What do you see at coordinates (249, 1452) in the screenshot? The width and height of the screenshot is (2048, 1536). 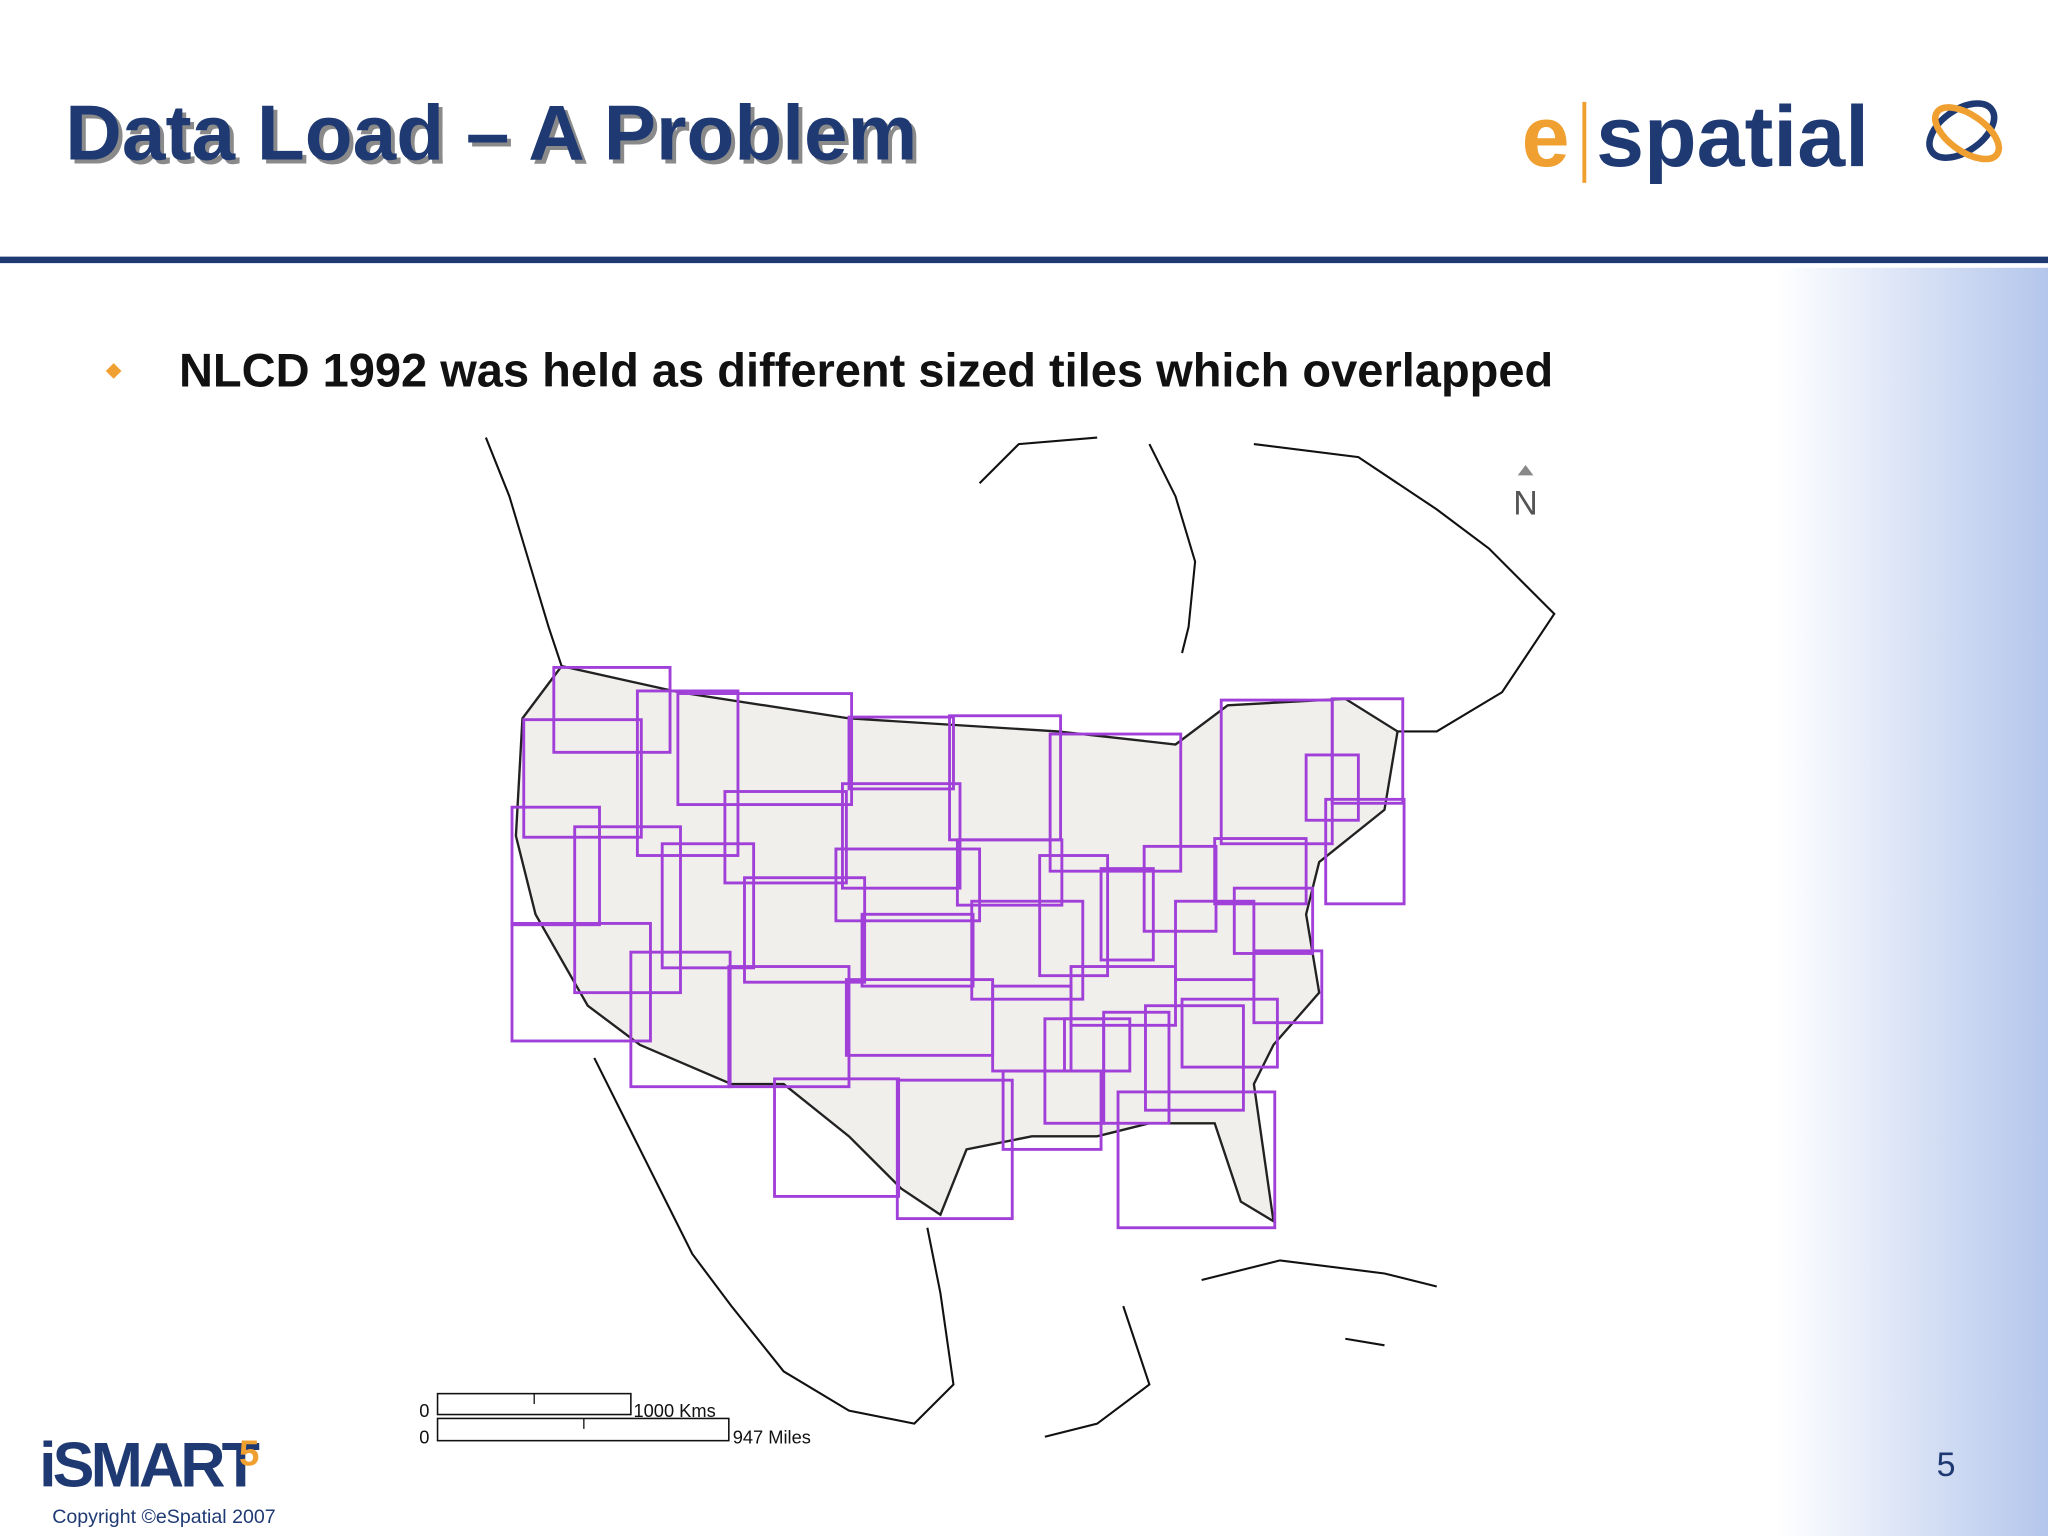 I see `brand-version: 5` at bounding box center [249, 1452].